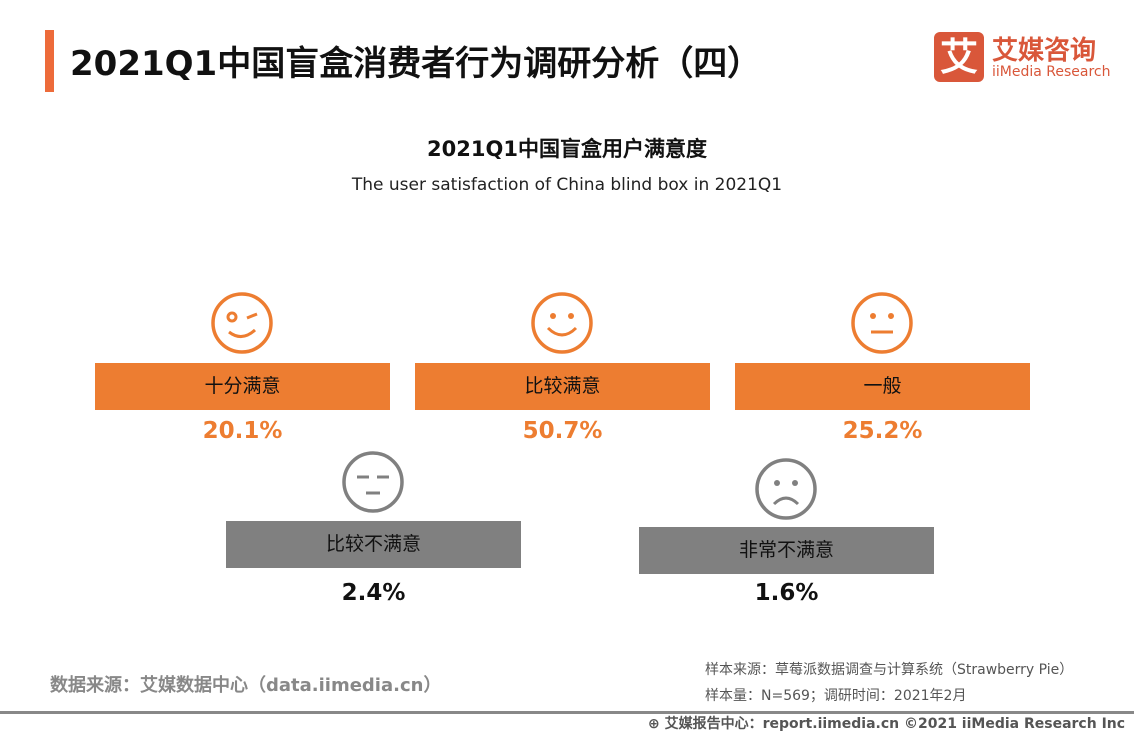  I want to click on value-label: 1.6%, so click(786, 593).